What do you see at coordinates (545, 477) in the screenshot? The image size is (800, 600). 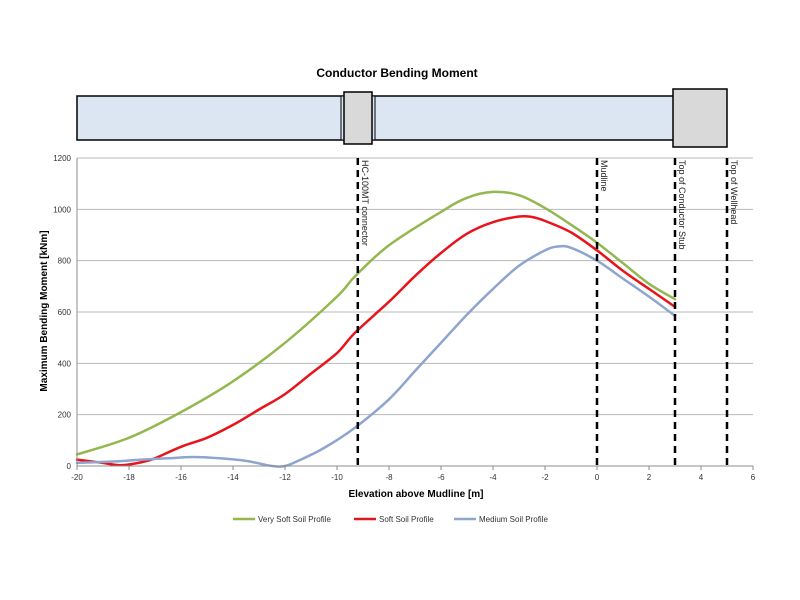 I see `x-tick-label: -2` at bounding box center [545, 477].